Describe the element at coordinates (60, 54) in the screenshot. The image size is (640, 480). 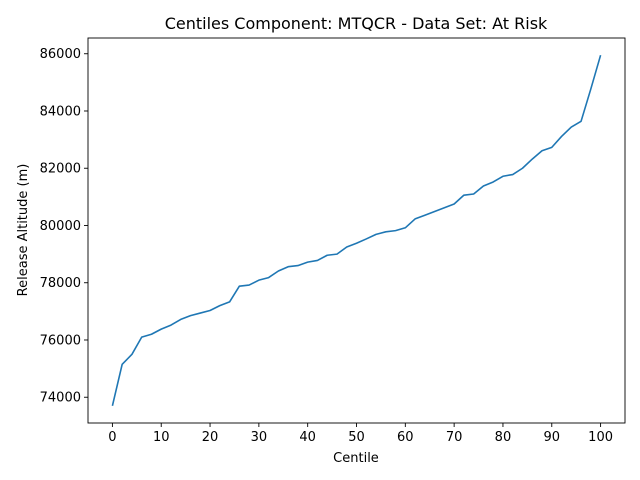
I see `y-tick-label: 86000` at that location.